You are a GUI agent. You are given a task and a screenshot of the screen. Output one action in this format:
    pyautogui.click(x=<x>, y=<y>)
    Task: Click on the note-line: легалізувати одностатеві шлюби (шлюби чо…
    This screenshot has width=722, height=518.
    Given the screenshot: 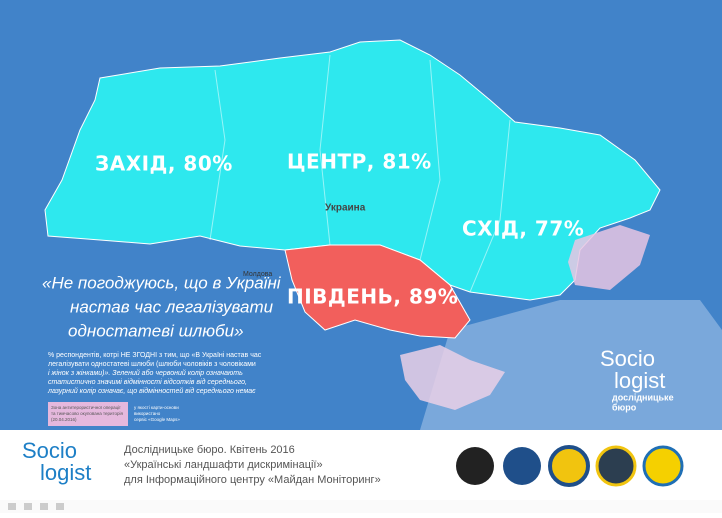 What is the action you would take?
    pyautogui.click(x=152, y=364)
    